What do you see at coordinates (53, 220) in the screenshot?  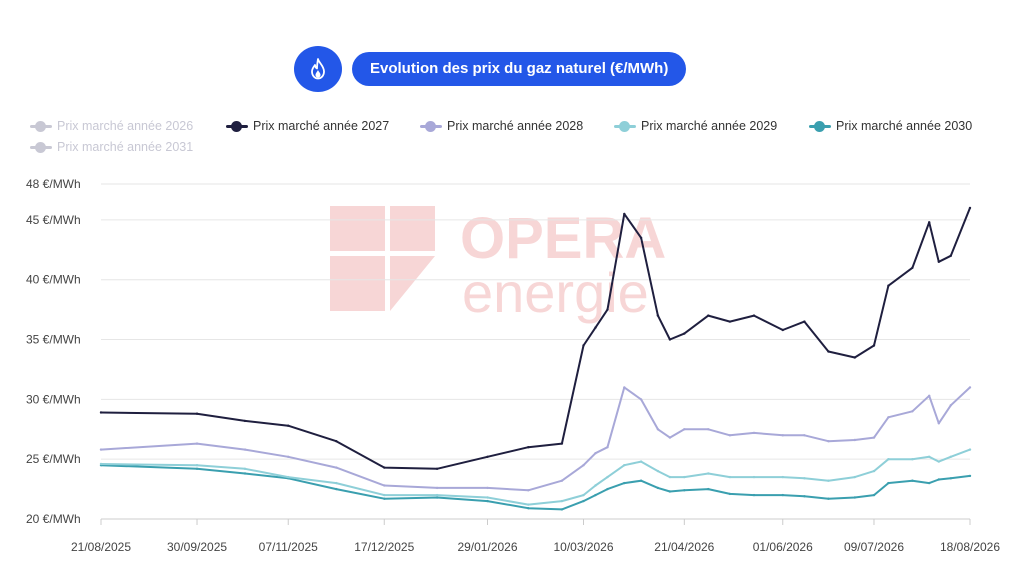 I see `y-tick-label: 45 €/MWh` at bounding box center [53, 220].